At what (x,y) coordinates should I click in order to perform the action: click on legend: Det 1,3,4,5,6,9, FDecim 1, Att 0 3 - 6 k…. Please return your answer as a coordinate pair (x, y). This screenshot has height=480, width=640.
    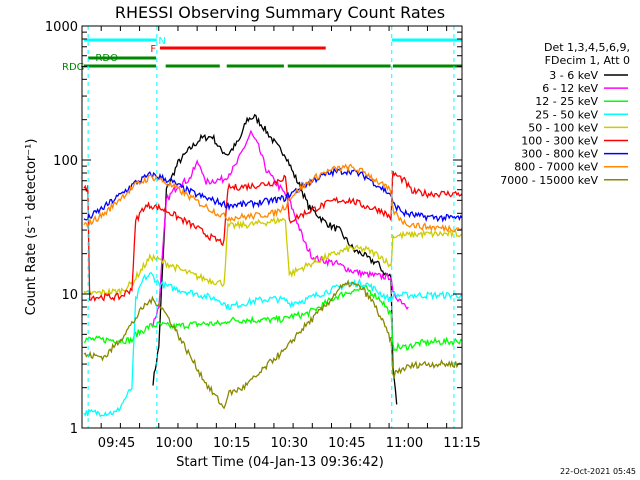
    Looking at the image, I should click on (565, 114).